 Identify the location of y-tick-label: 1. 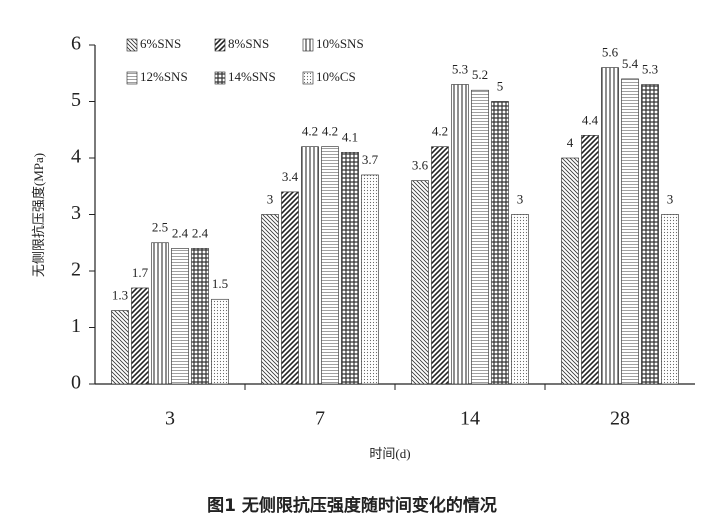
(76, 326).